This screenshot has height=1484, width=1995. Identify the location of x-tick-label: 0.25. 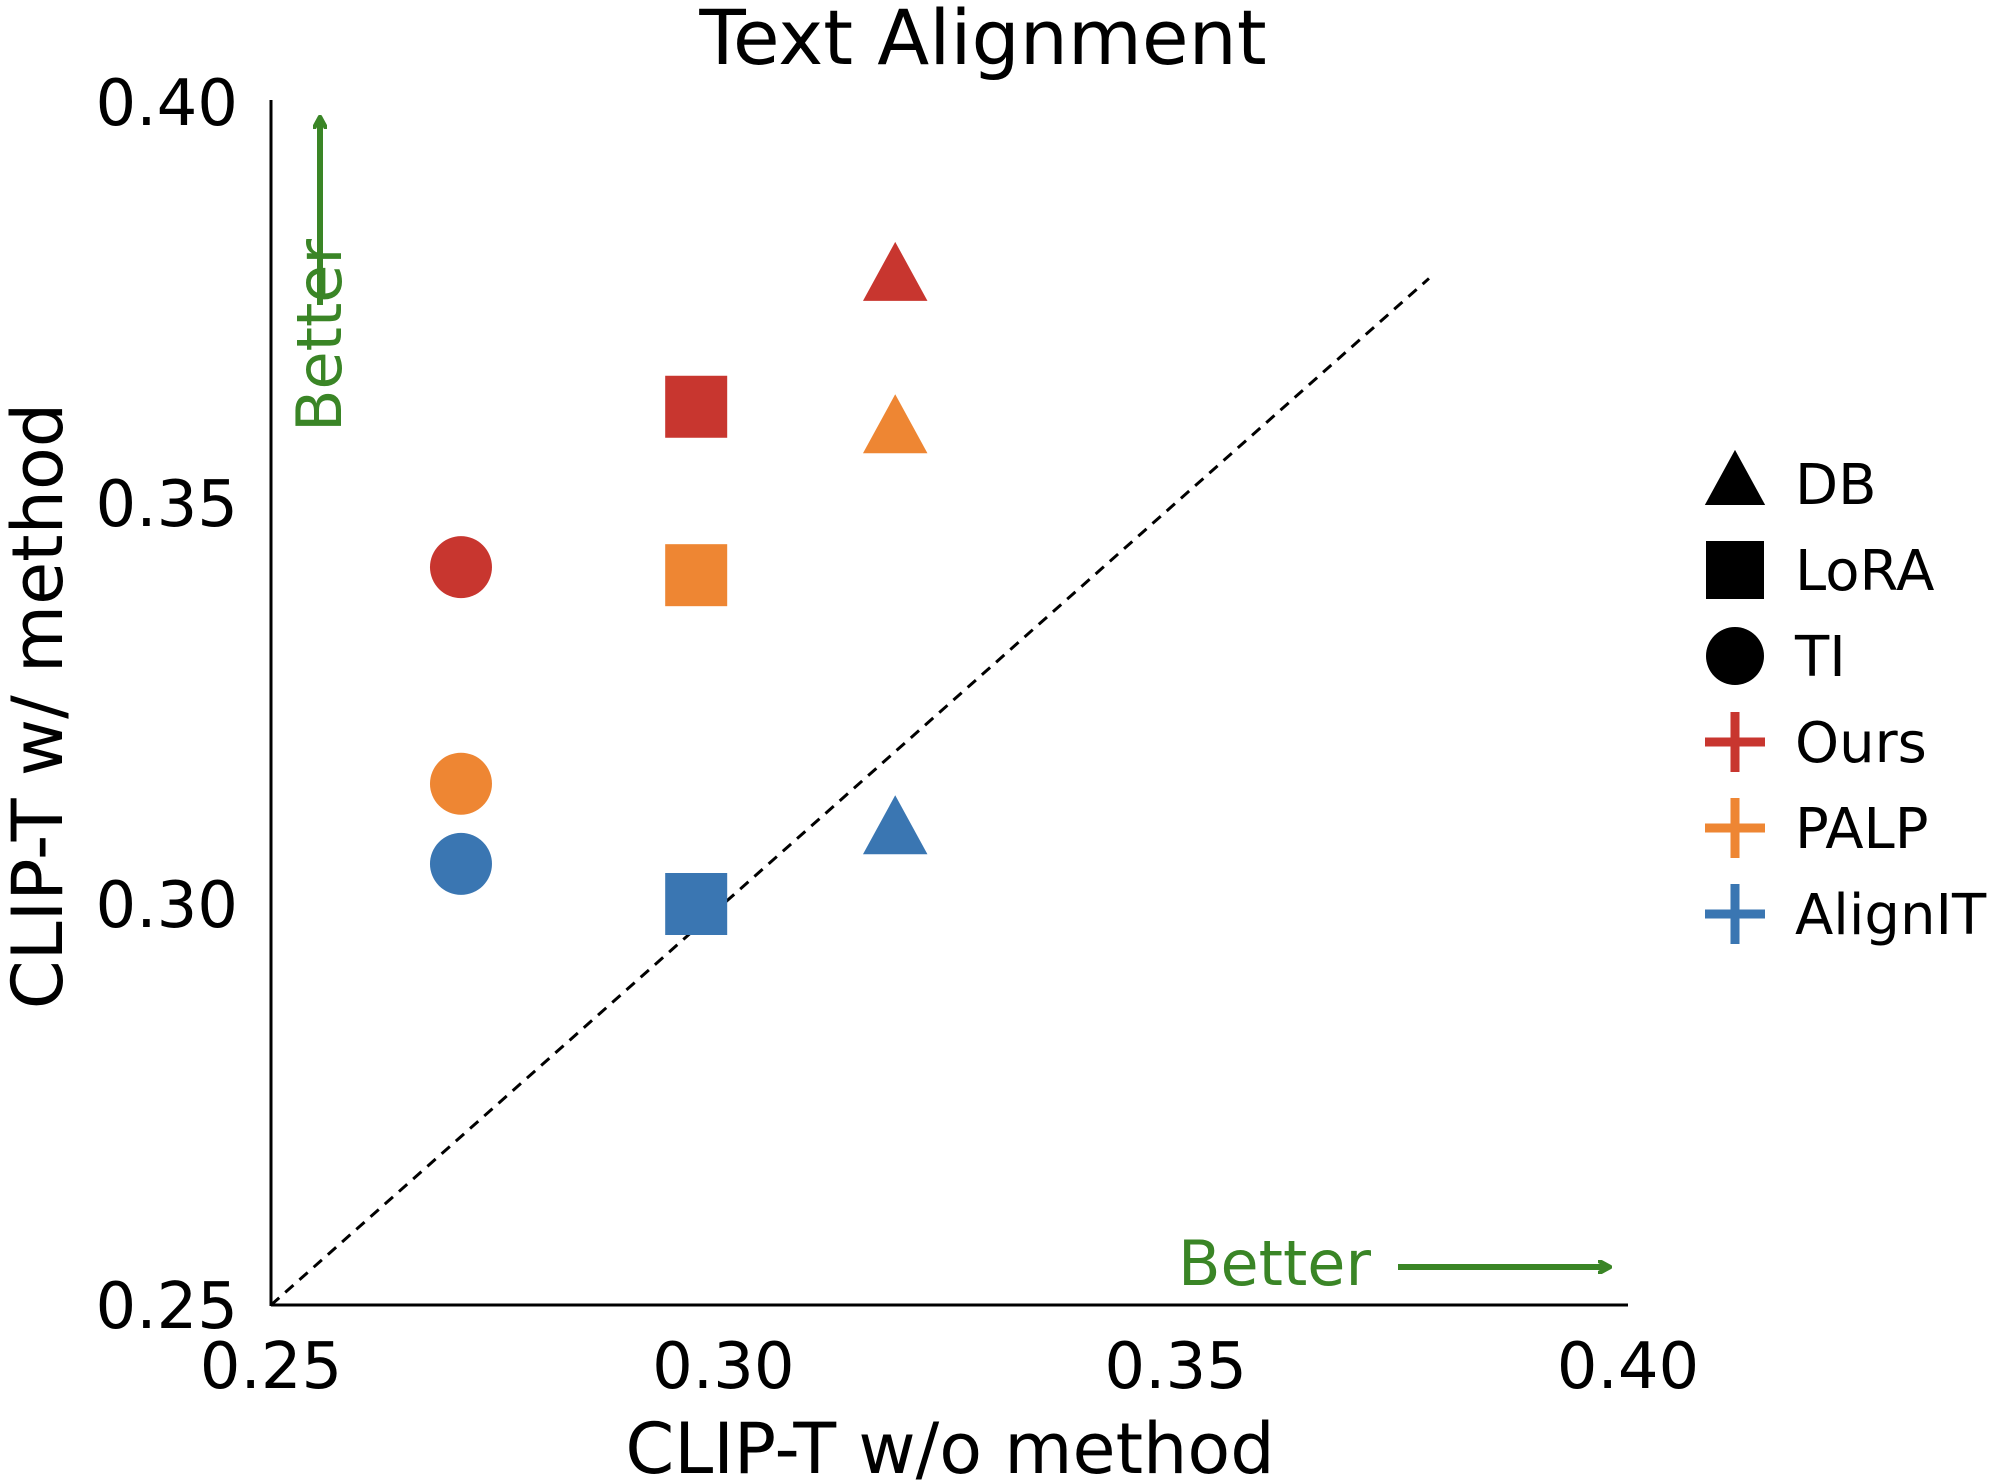
(271, 1367).